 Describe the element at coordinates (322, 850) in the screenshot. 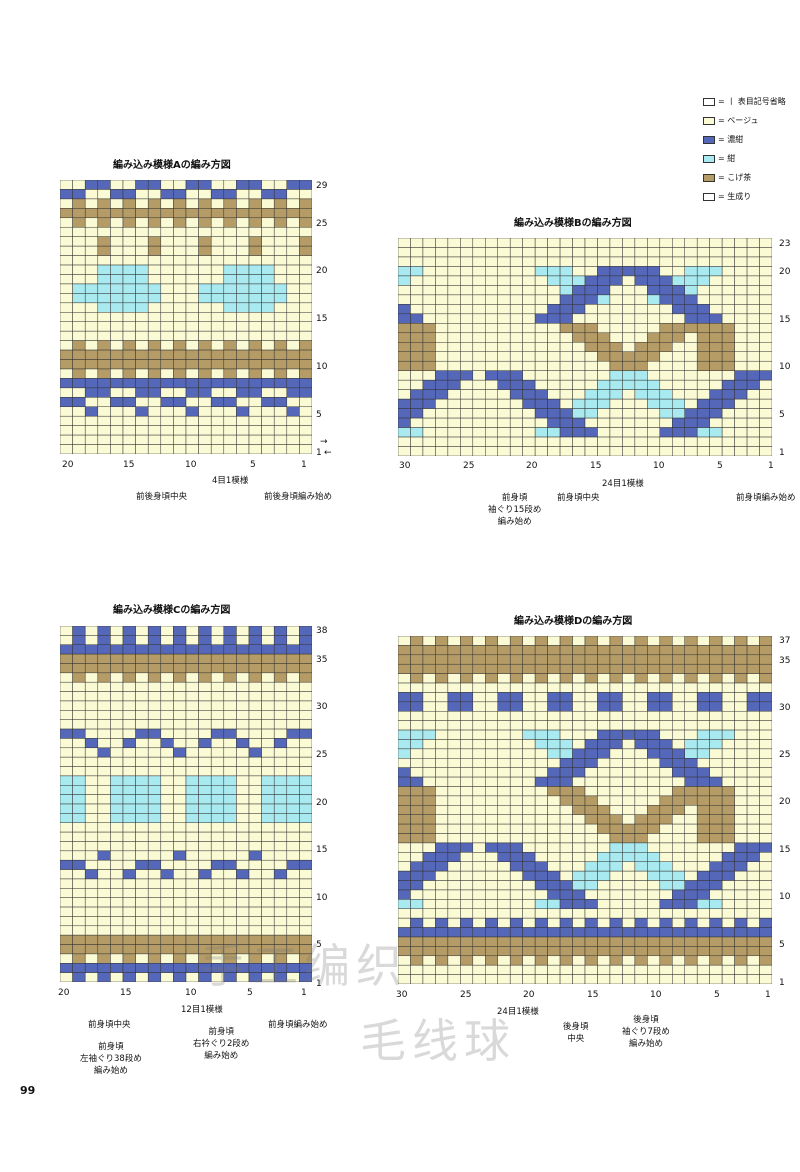

I see `chart-c-row-number: 15` at that location.